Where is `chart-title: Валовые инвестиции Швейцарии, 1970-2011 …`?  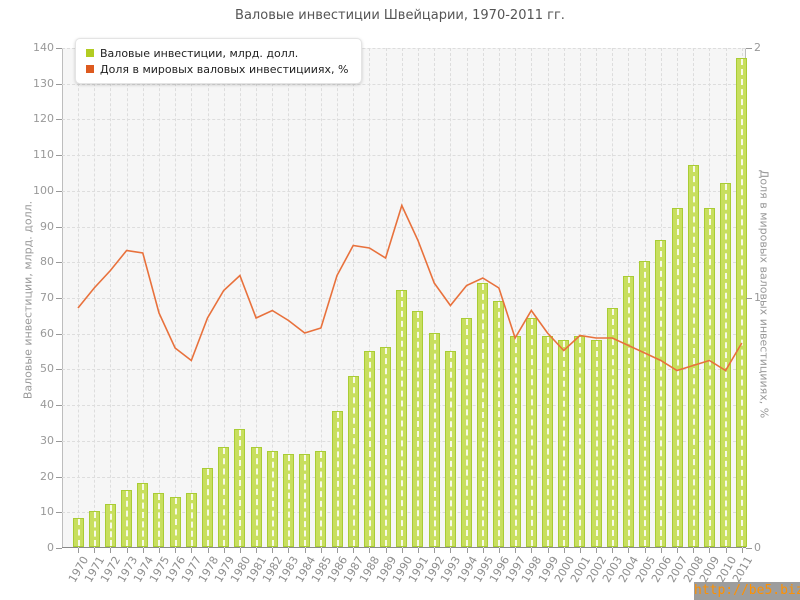 chart-title: Валовые инвестиции Швейцарии, 1970-2011 … is located at coordinates (400, 15).